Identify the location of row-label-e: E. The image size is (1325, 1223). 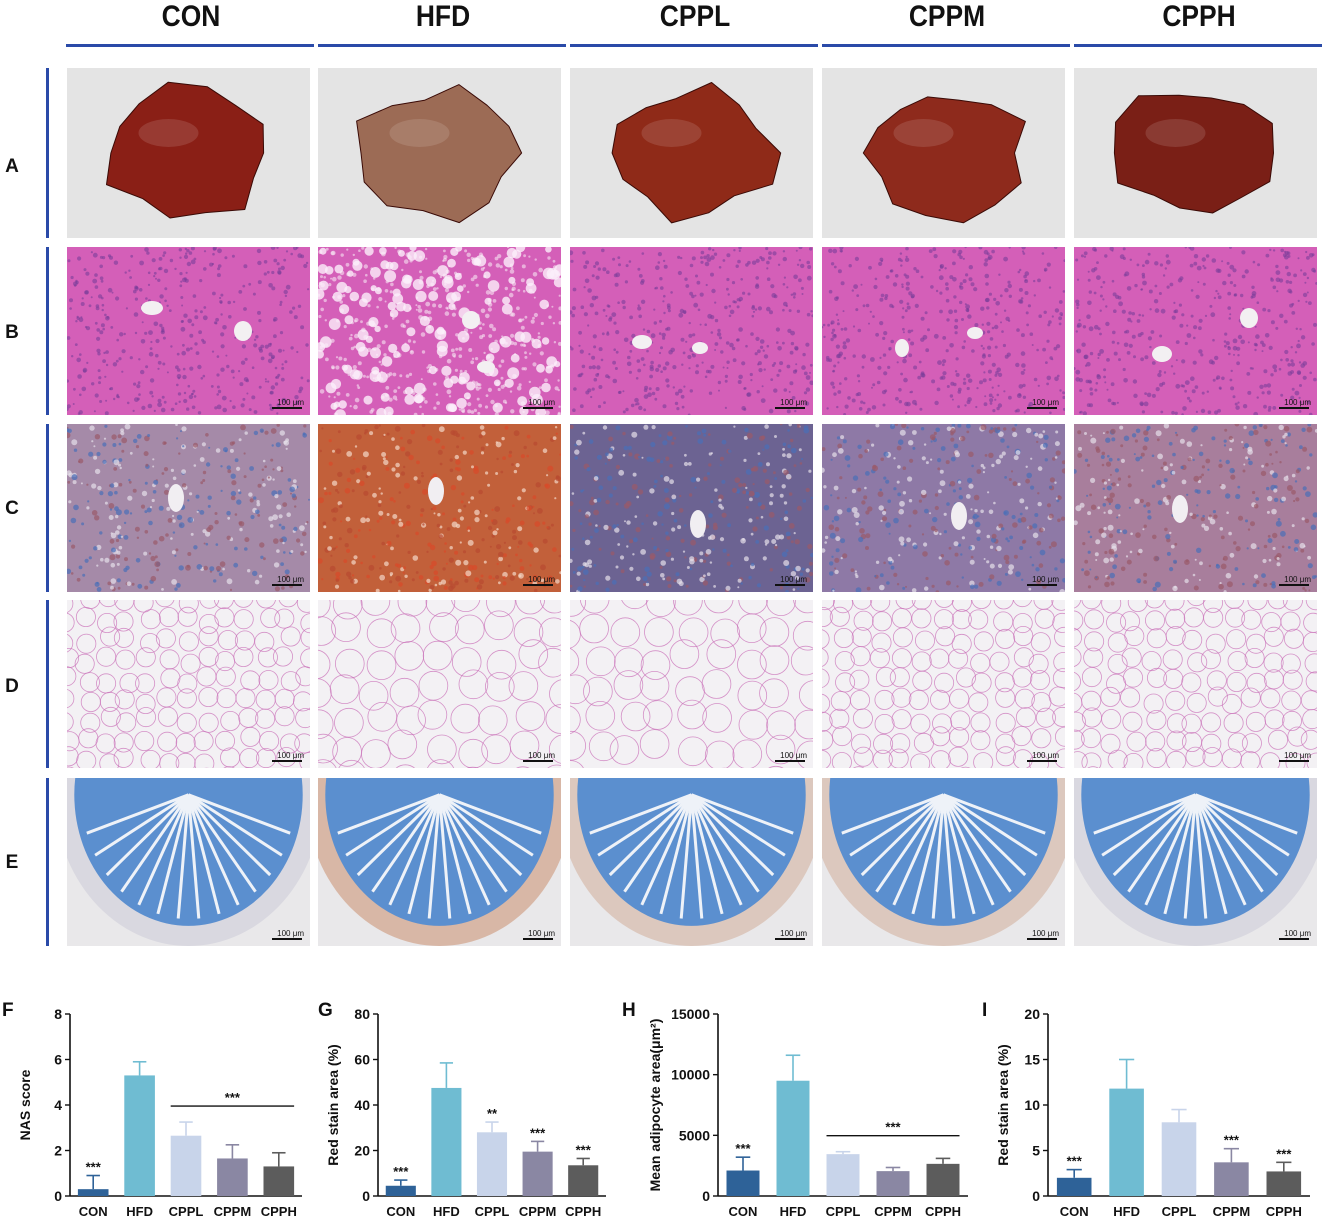
(12, 862).